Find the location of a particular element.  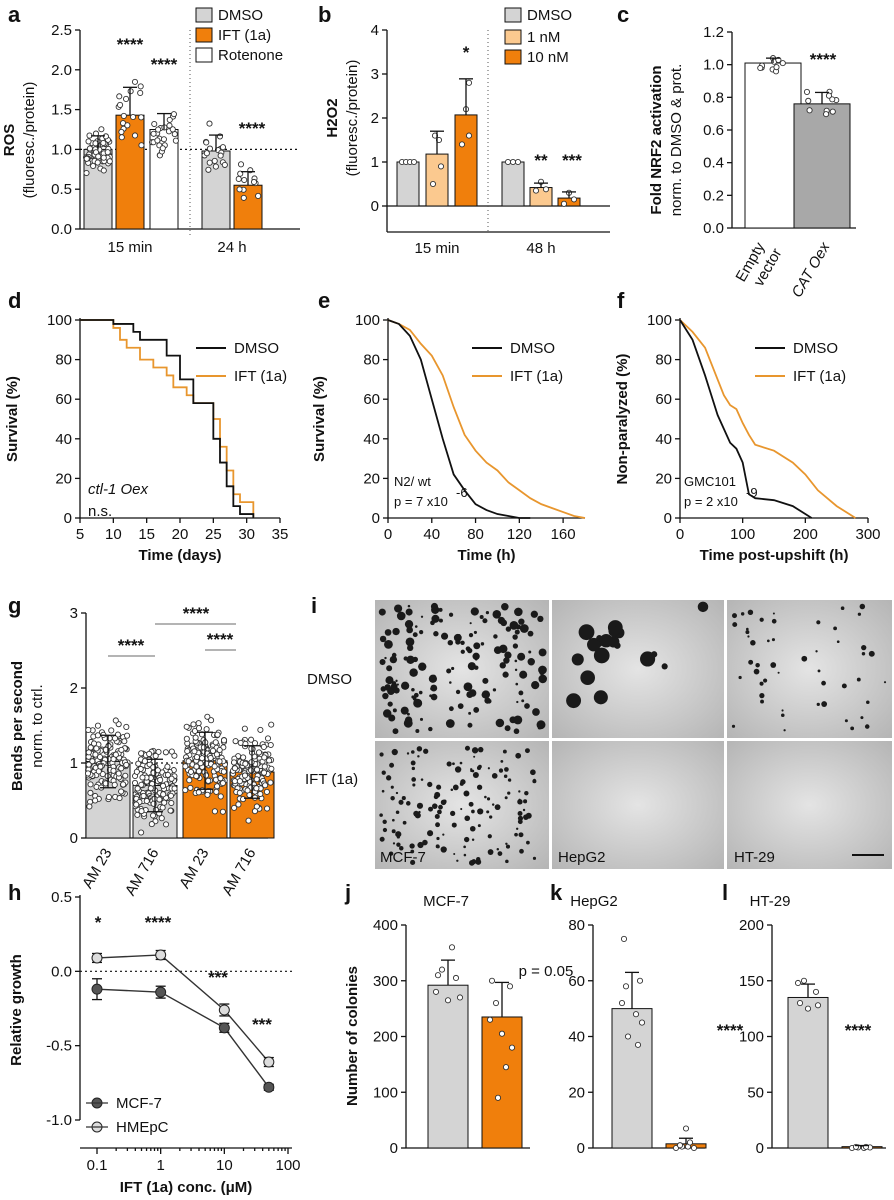

panel-a-group-label: 15 min is located at coordinates (129, 247).